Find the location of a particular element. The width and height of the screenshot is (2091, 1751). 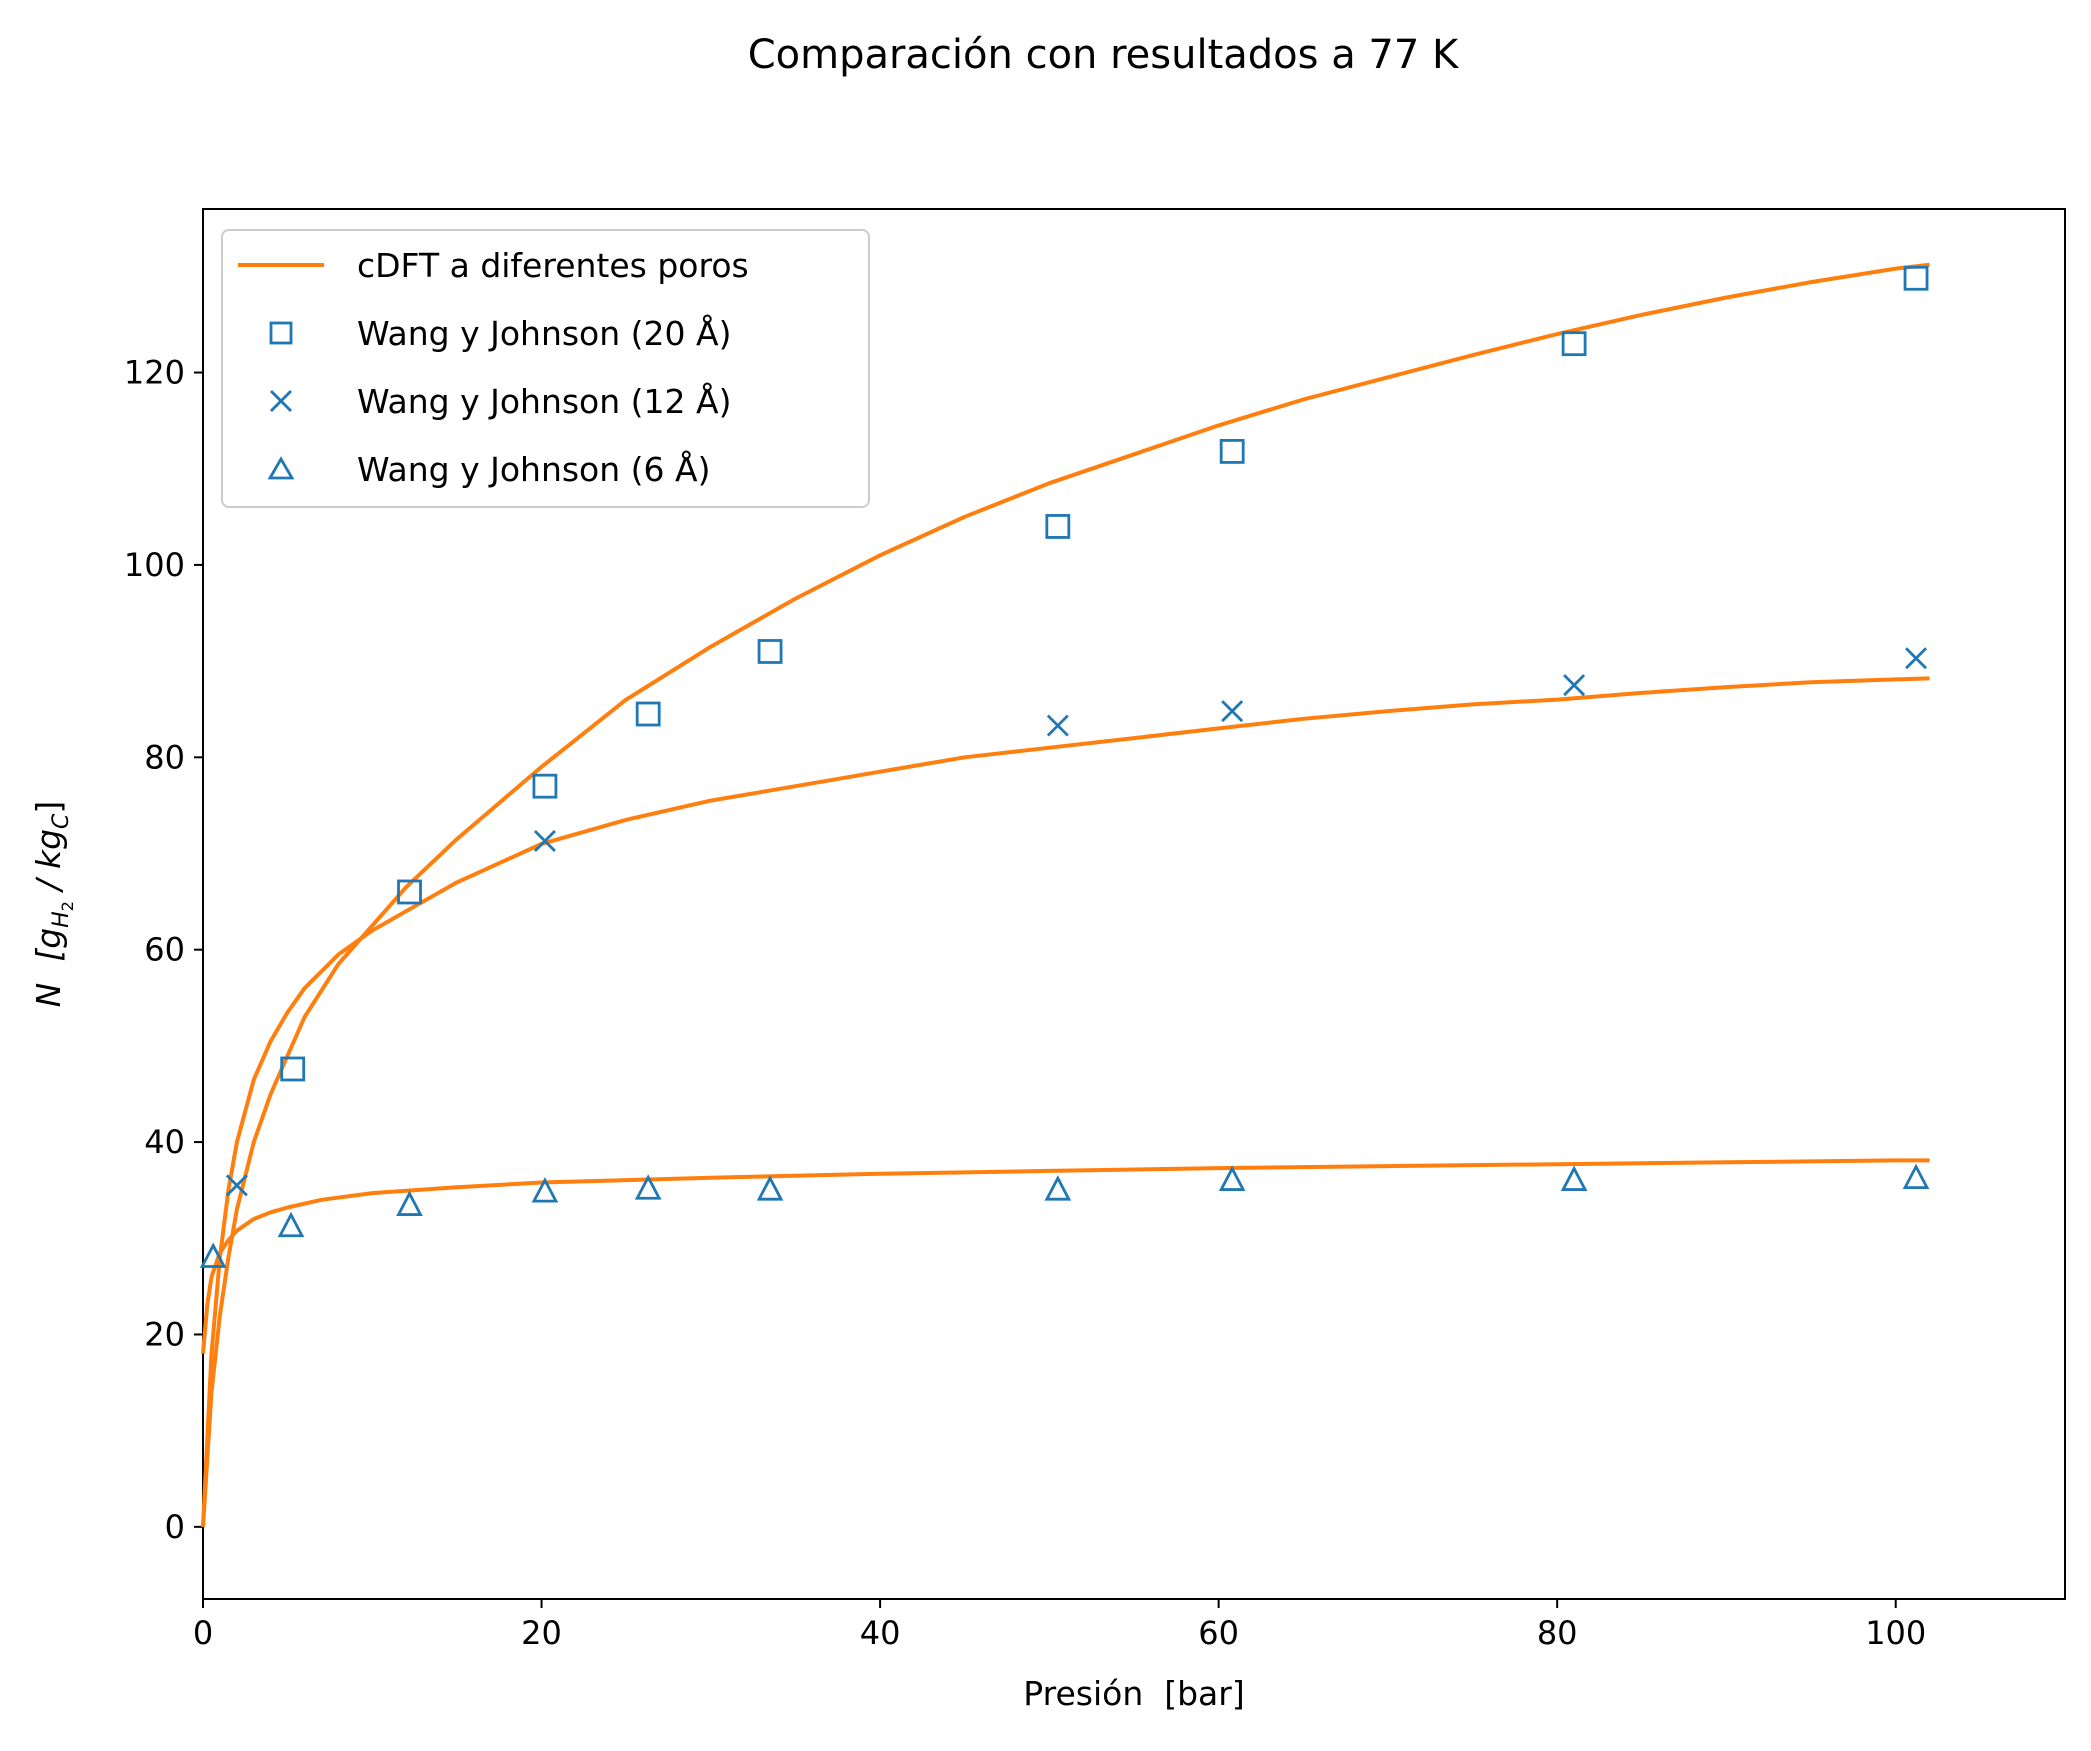

y-tick-label: 100 is located at coordinates (154, 565).